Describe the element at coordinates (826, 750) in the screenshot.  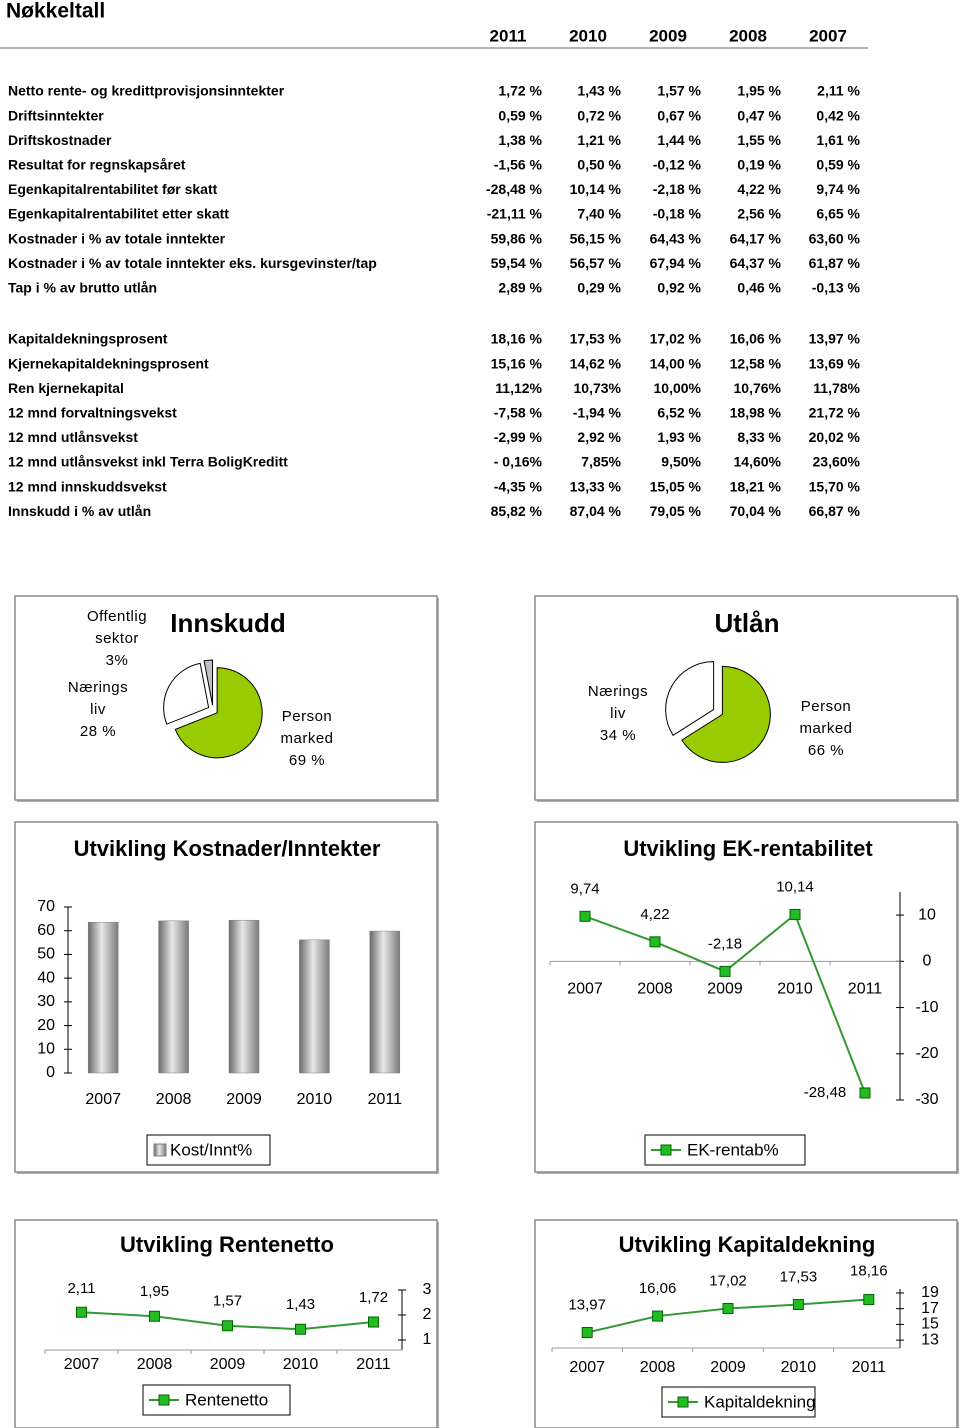
I see `slice-value: 66 %` at that location.